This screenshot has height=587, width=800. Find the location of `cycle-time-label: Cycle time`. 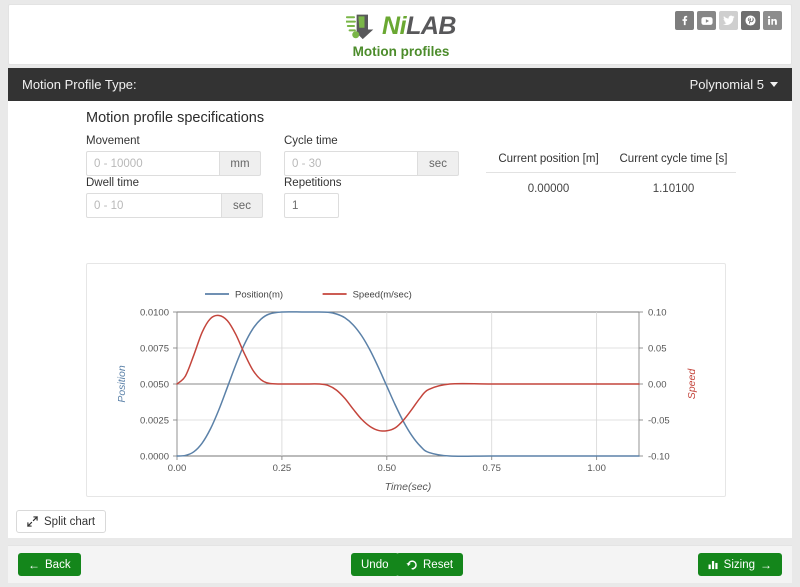

cycle-time-label: Cycle time is located at coordinates (311, 141).